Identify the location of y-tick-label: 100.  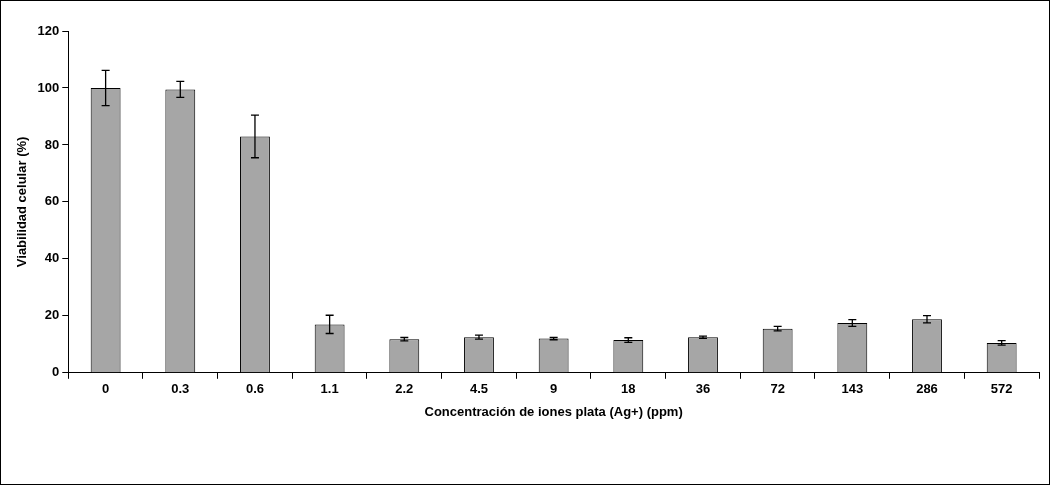
(48, 87).